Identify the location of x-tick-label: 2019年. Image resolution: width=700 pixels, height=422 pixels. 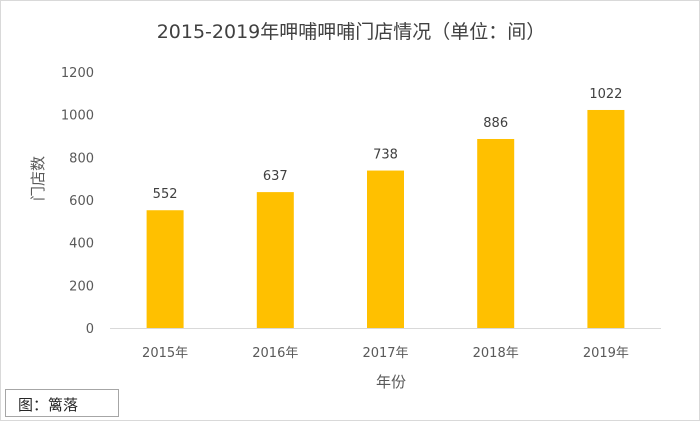
(606, 353).